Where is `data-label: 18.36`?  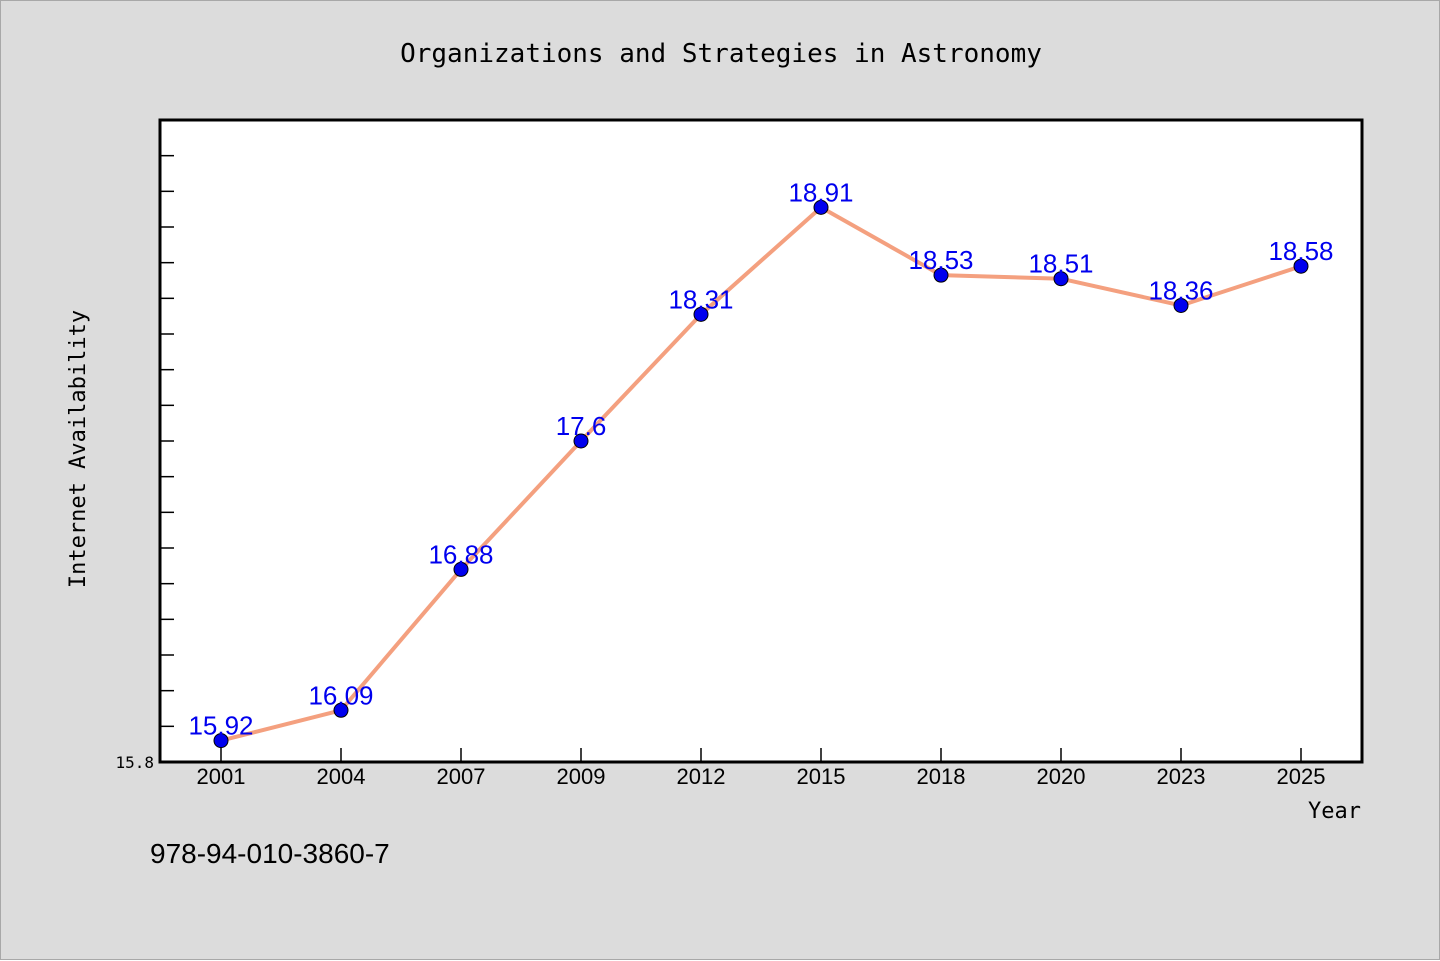
data-label: 18.36 is located at coordinates (1180, 290).